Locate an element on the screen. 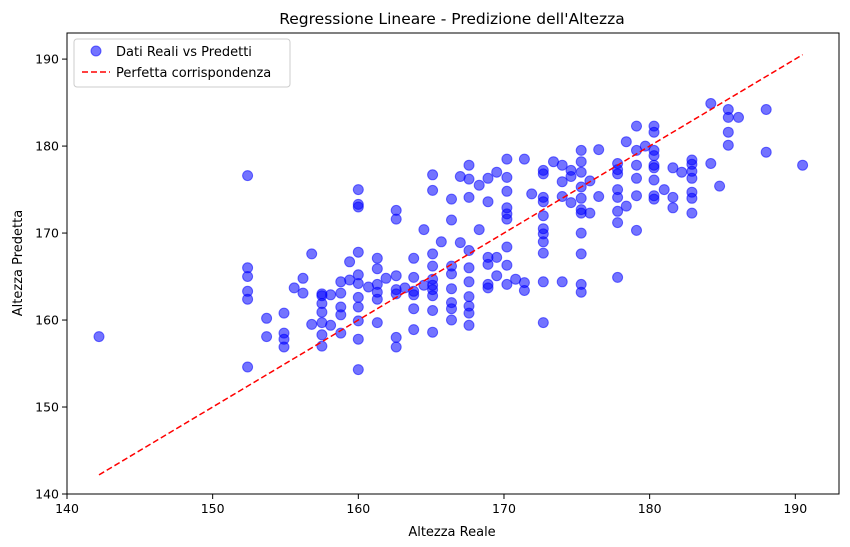  x-tick-label: 150 is located at coordinates (213, 508).